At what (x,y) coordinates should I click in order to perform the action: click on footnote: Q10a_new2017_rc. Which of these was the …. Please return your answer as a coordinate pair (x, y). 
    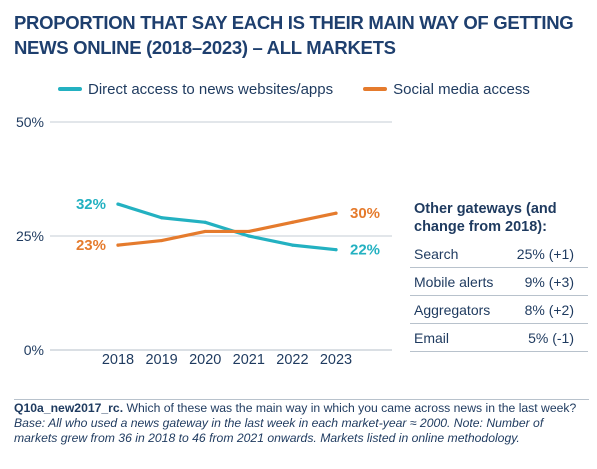
    Looking at the image, I should click on (301, 422).